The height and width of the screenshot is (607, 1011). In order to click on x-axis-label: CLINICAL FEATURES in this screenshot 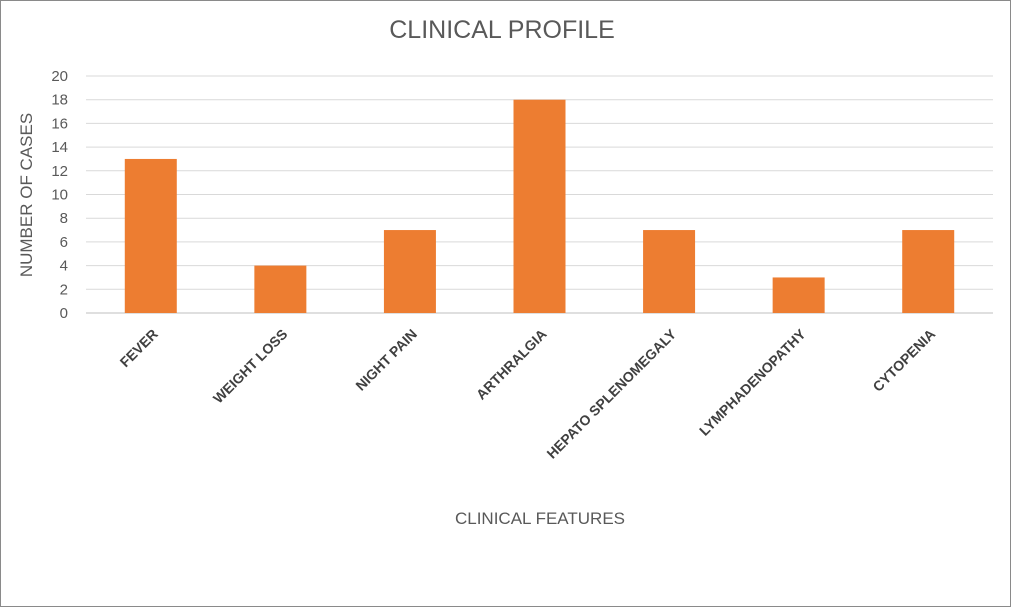, I will do `click(540, 518)`.